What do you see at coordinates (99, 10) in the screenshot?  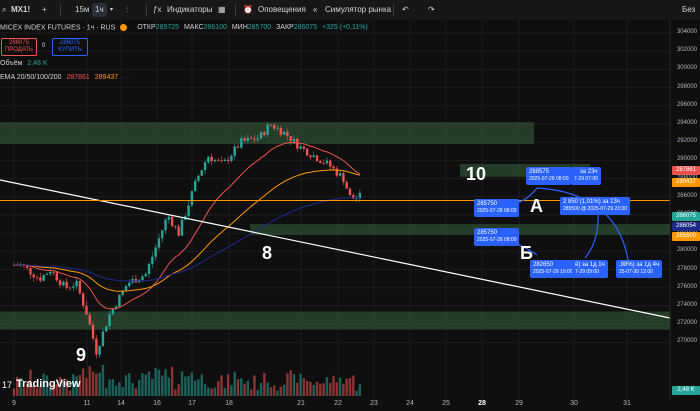 I see `interval-1h-button: 1ч` at bounding box center [99, 10].